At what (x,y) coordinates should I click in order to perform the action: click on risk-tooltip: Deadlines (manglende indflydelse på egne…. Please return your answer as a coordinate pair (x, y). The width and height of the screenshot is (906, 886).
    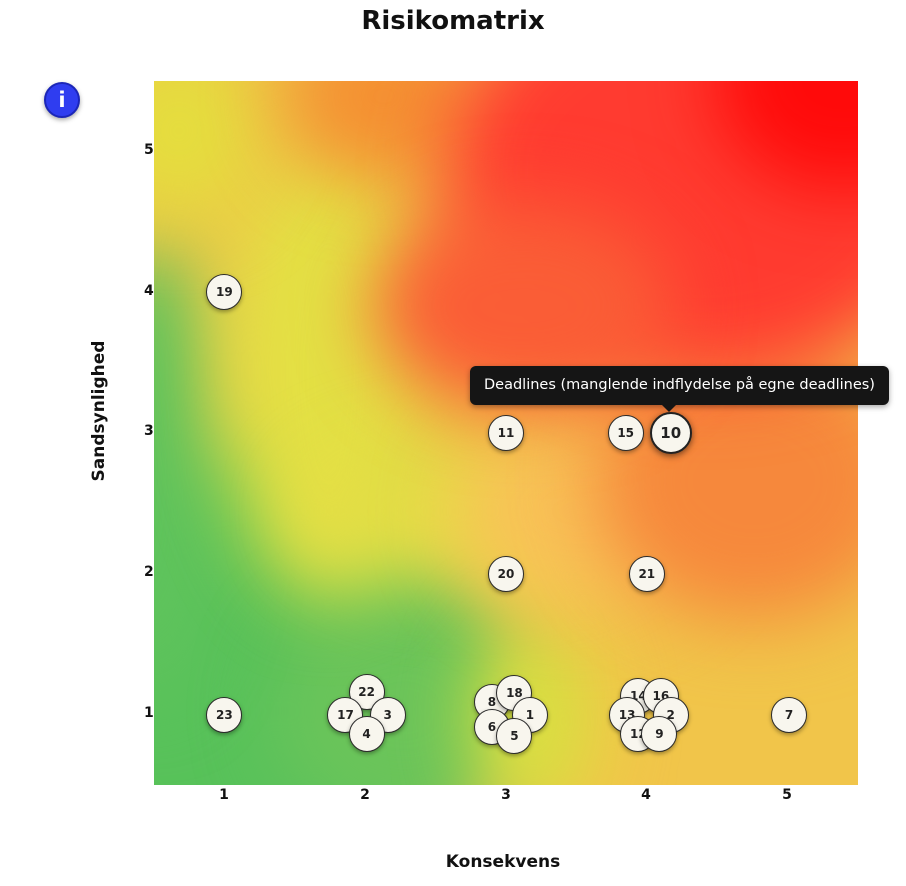
    Looking at the image, I should click on (679, 389).